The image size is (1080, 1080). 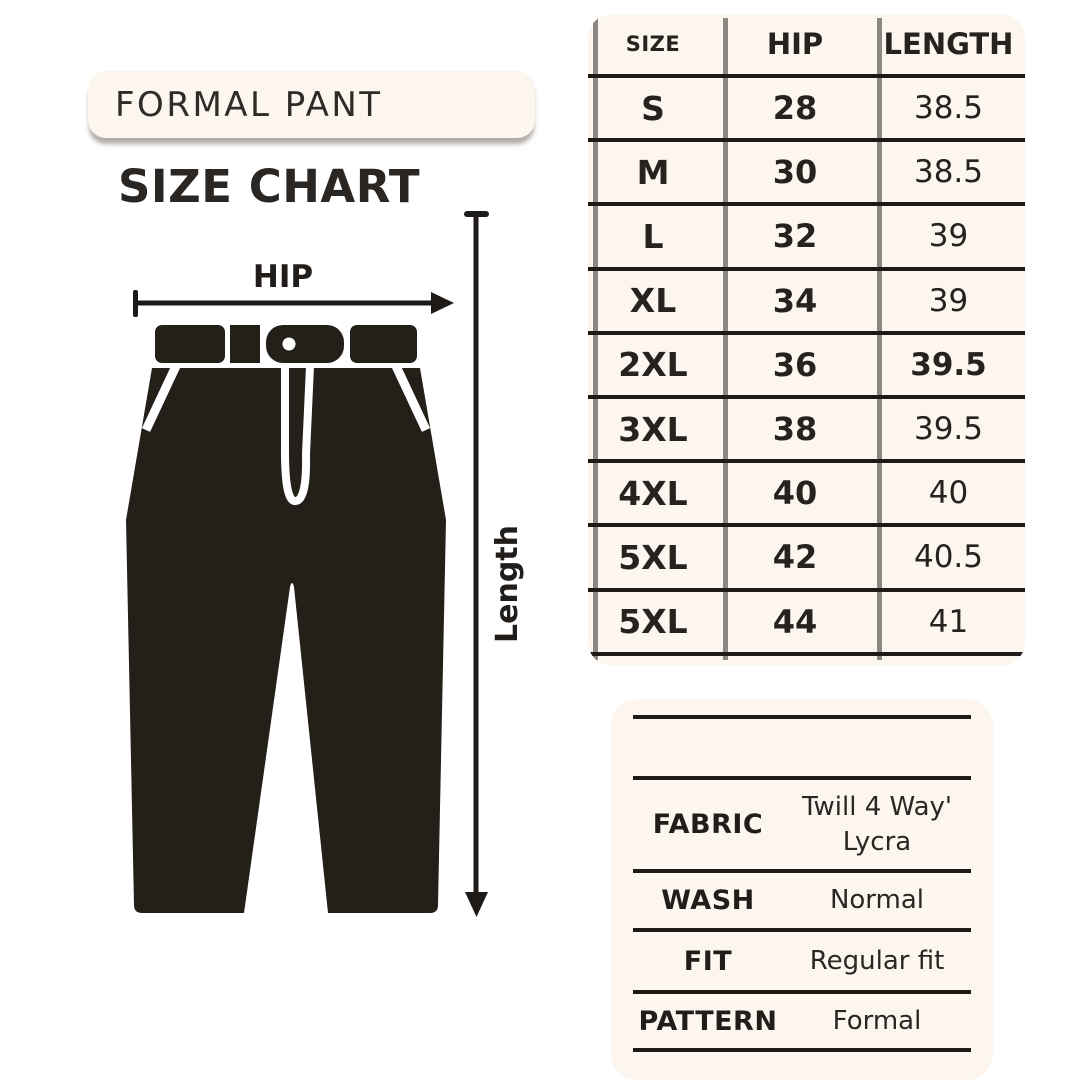 I want to click on hip-cell: 32, so click(x=795, y=236).